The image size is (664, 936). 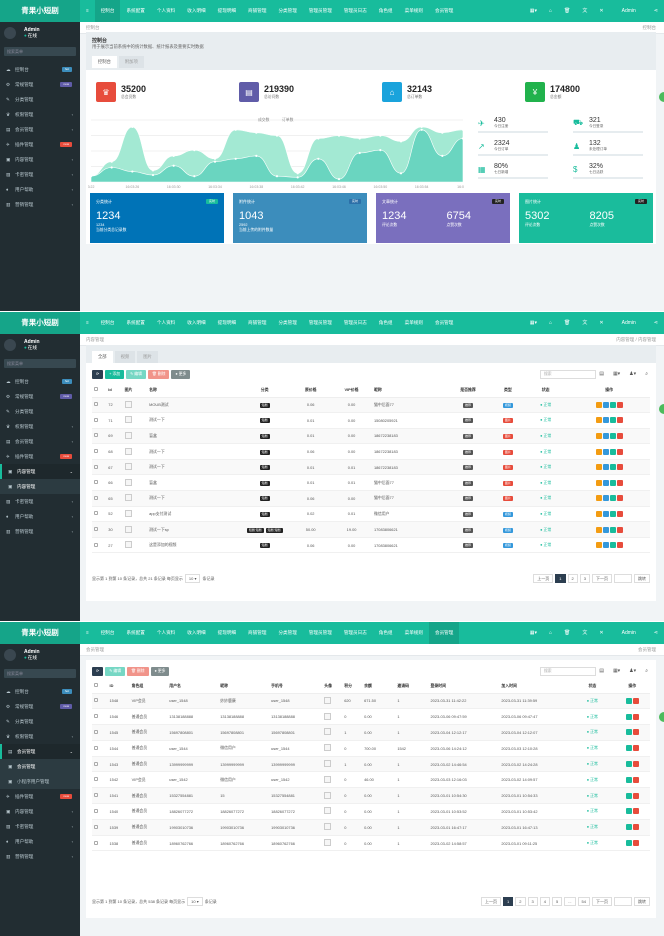 I want to click on toolbar-button: 🗑 删除, so click(x=158, y=374).